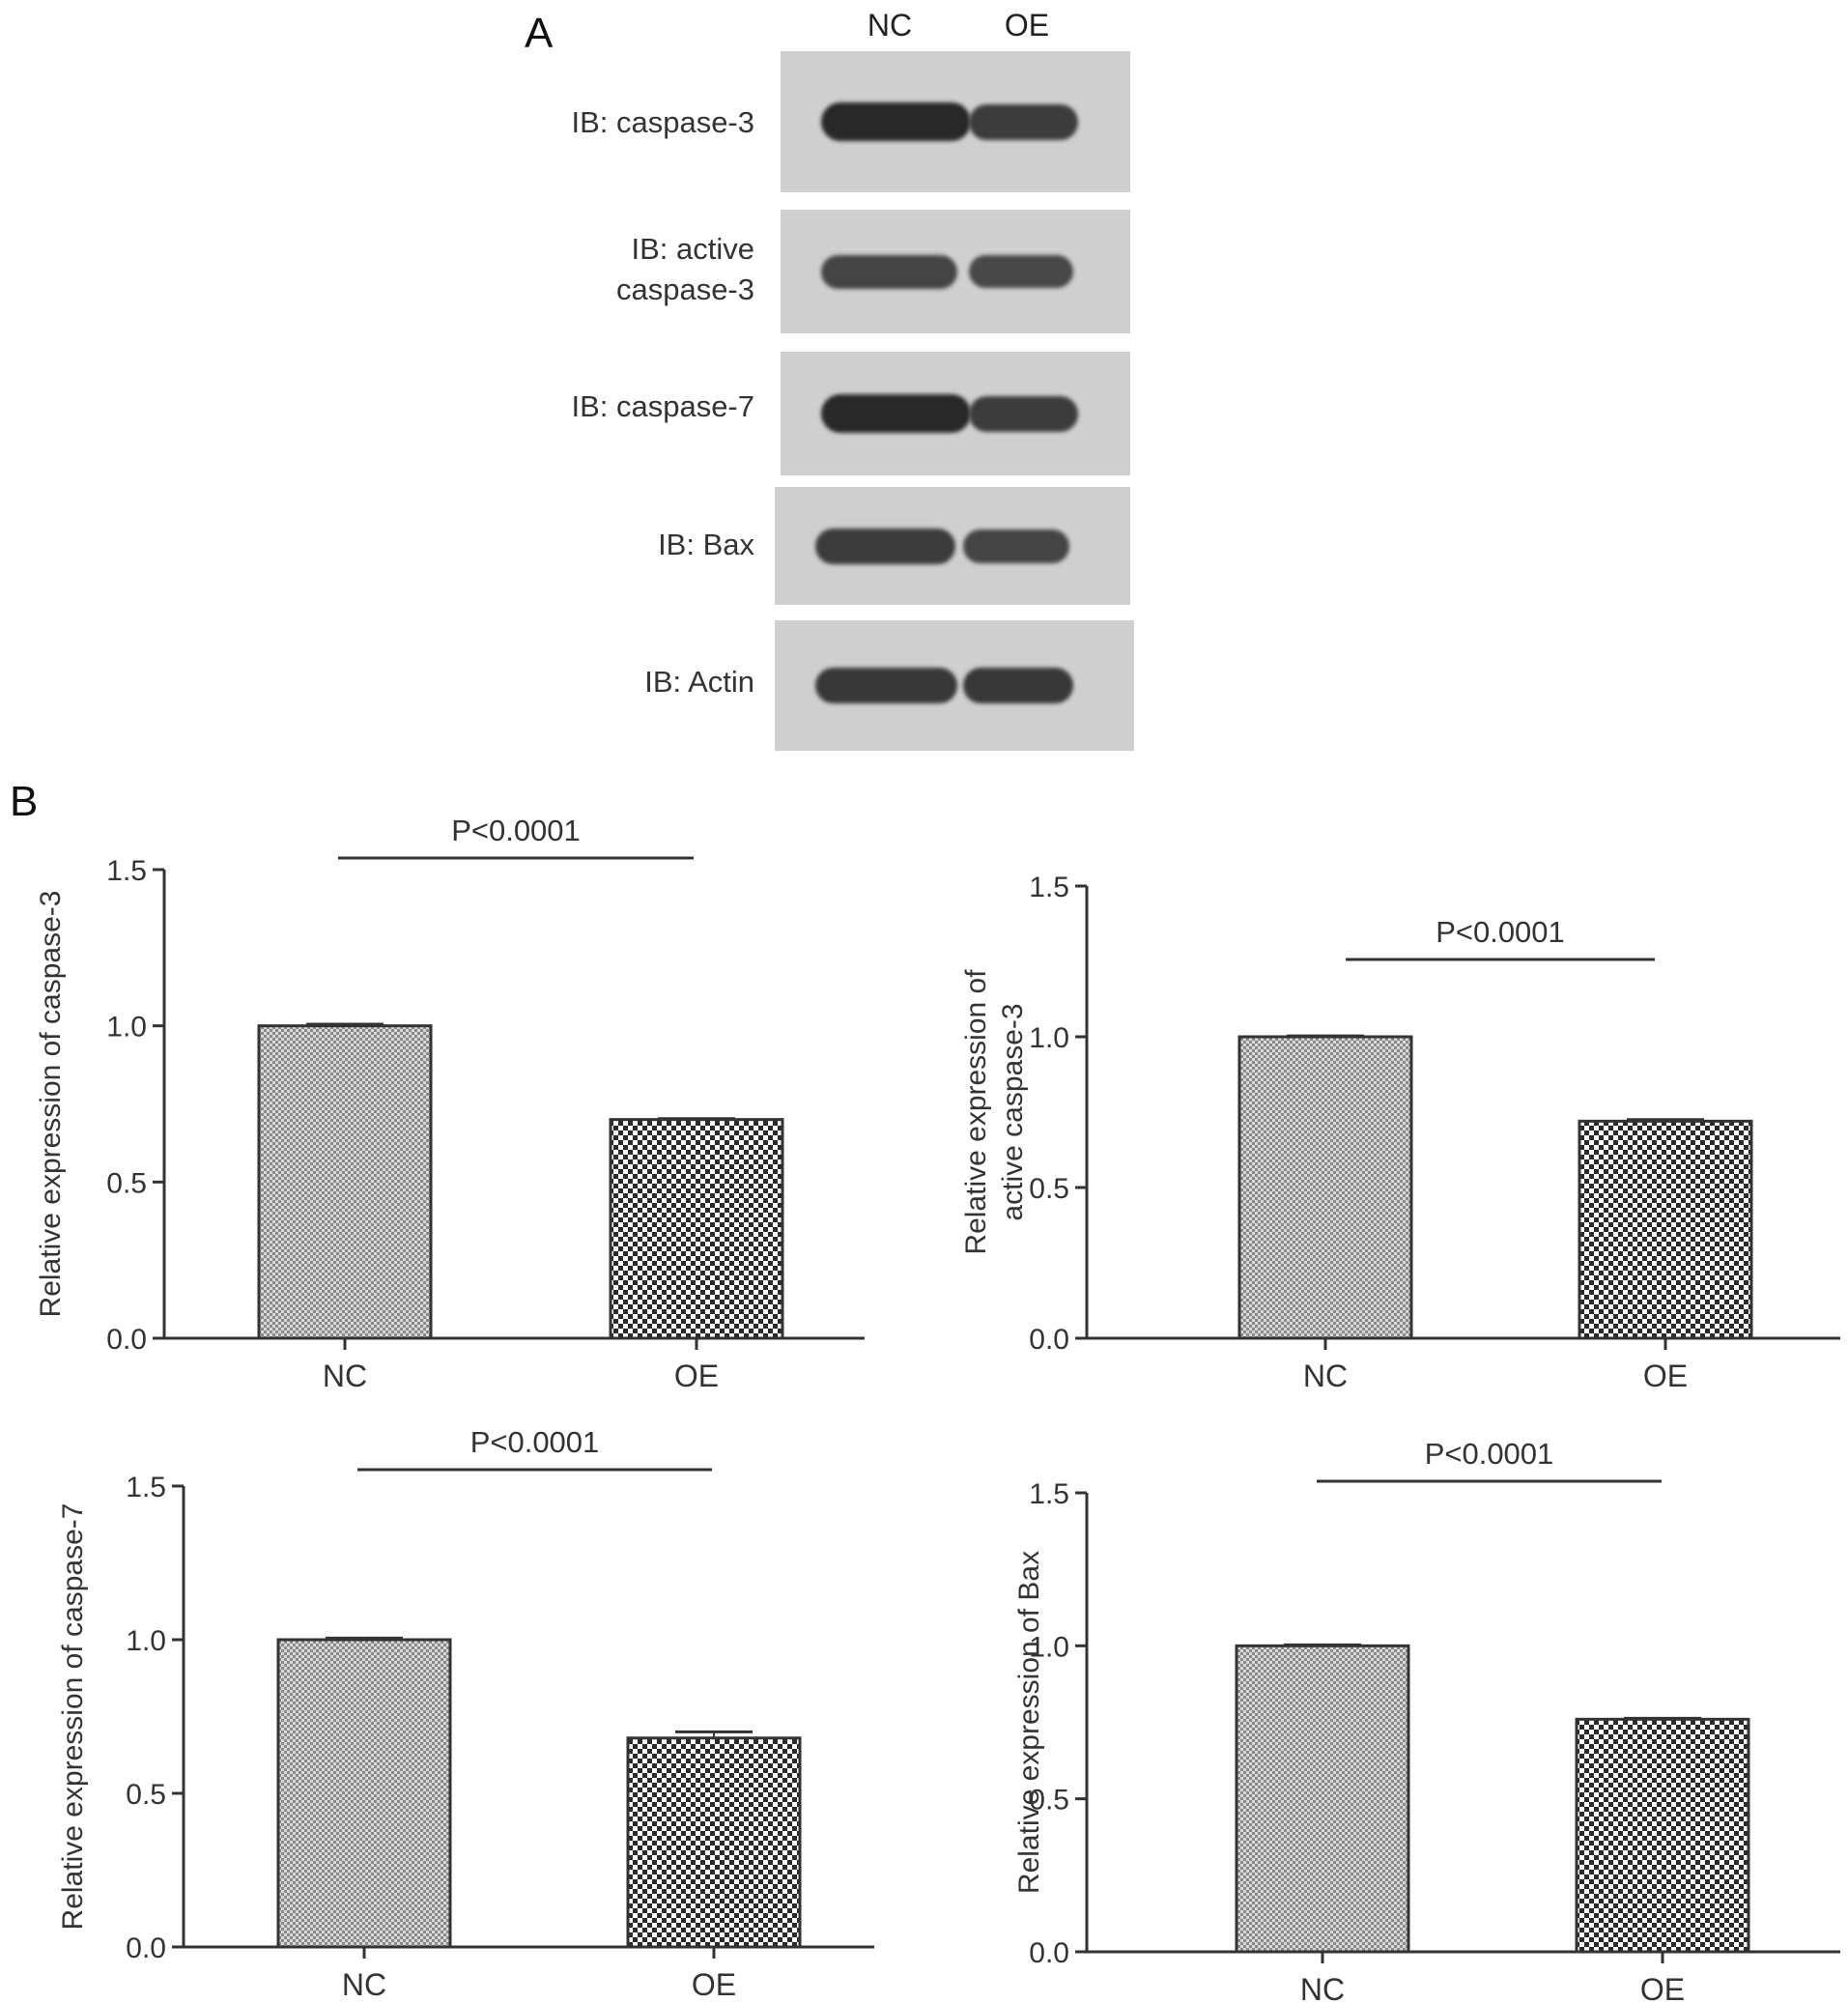  Describe the element at coordinates (1049, 887) in the screenshot. I see `chart2-y-tick-label: 1.5` at that location.